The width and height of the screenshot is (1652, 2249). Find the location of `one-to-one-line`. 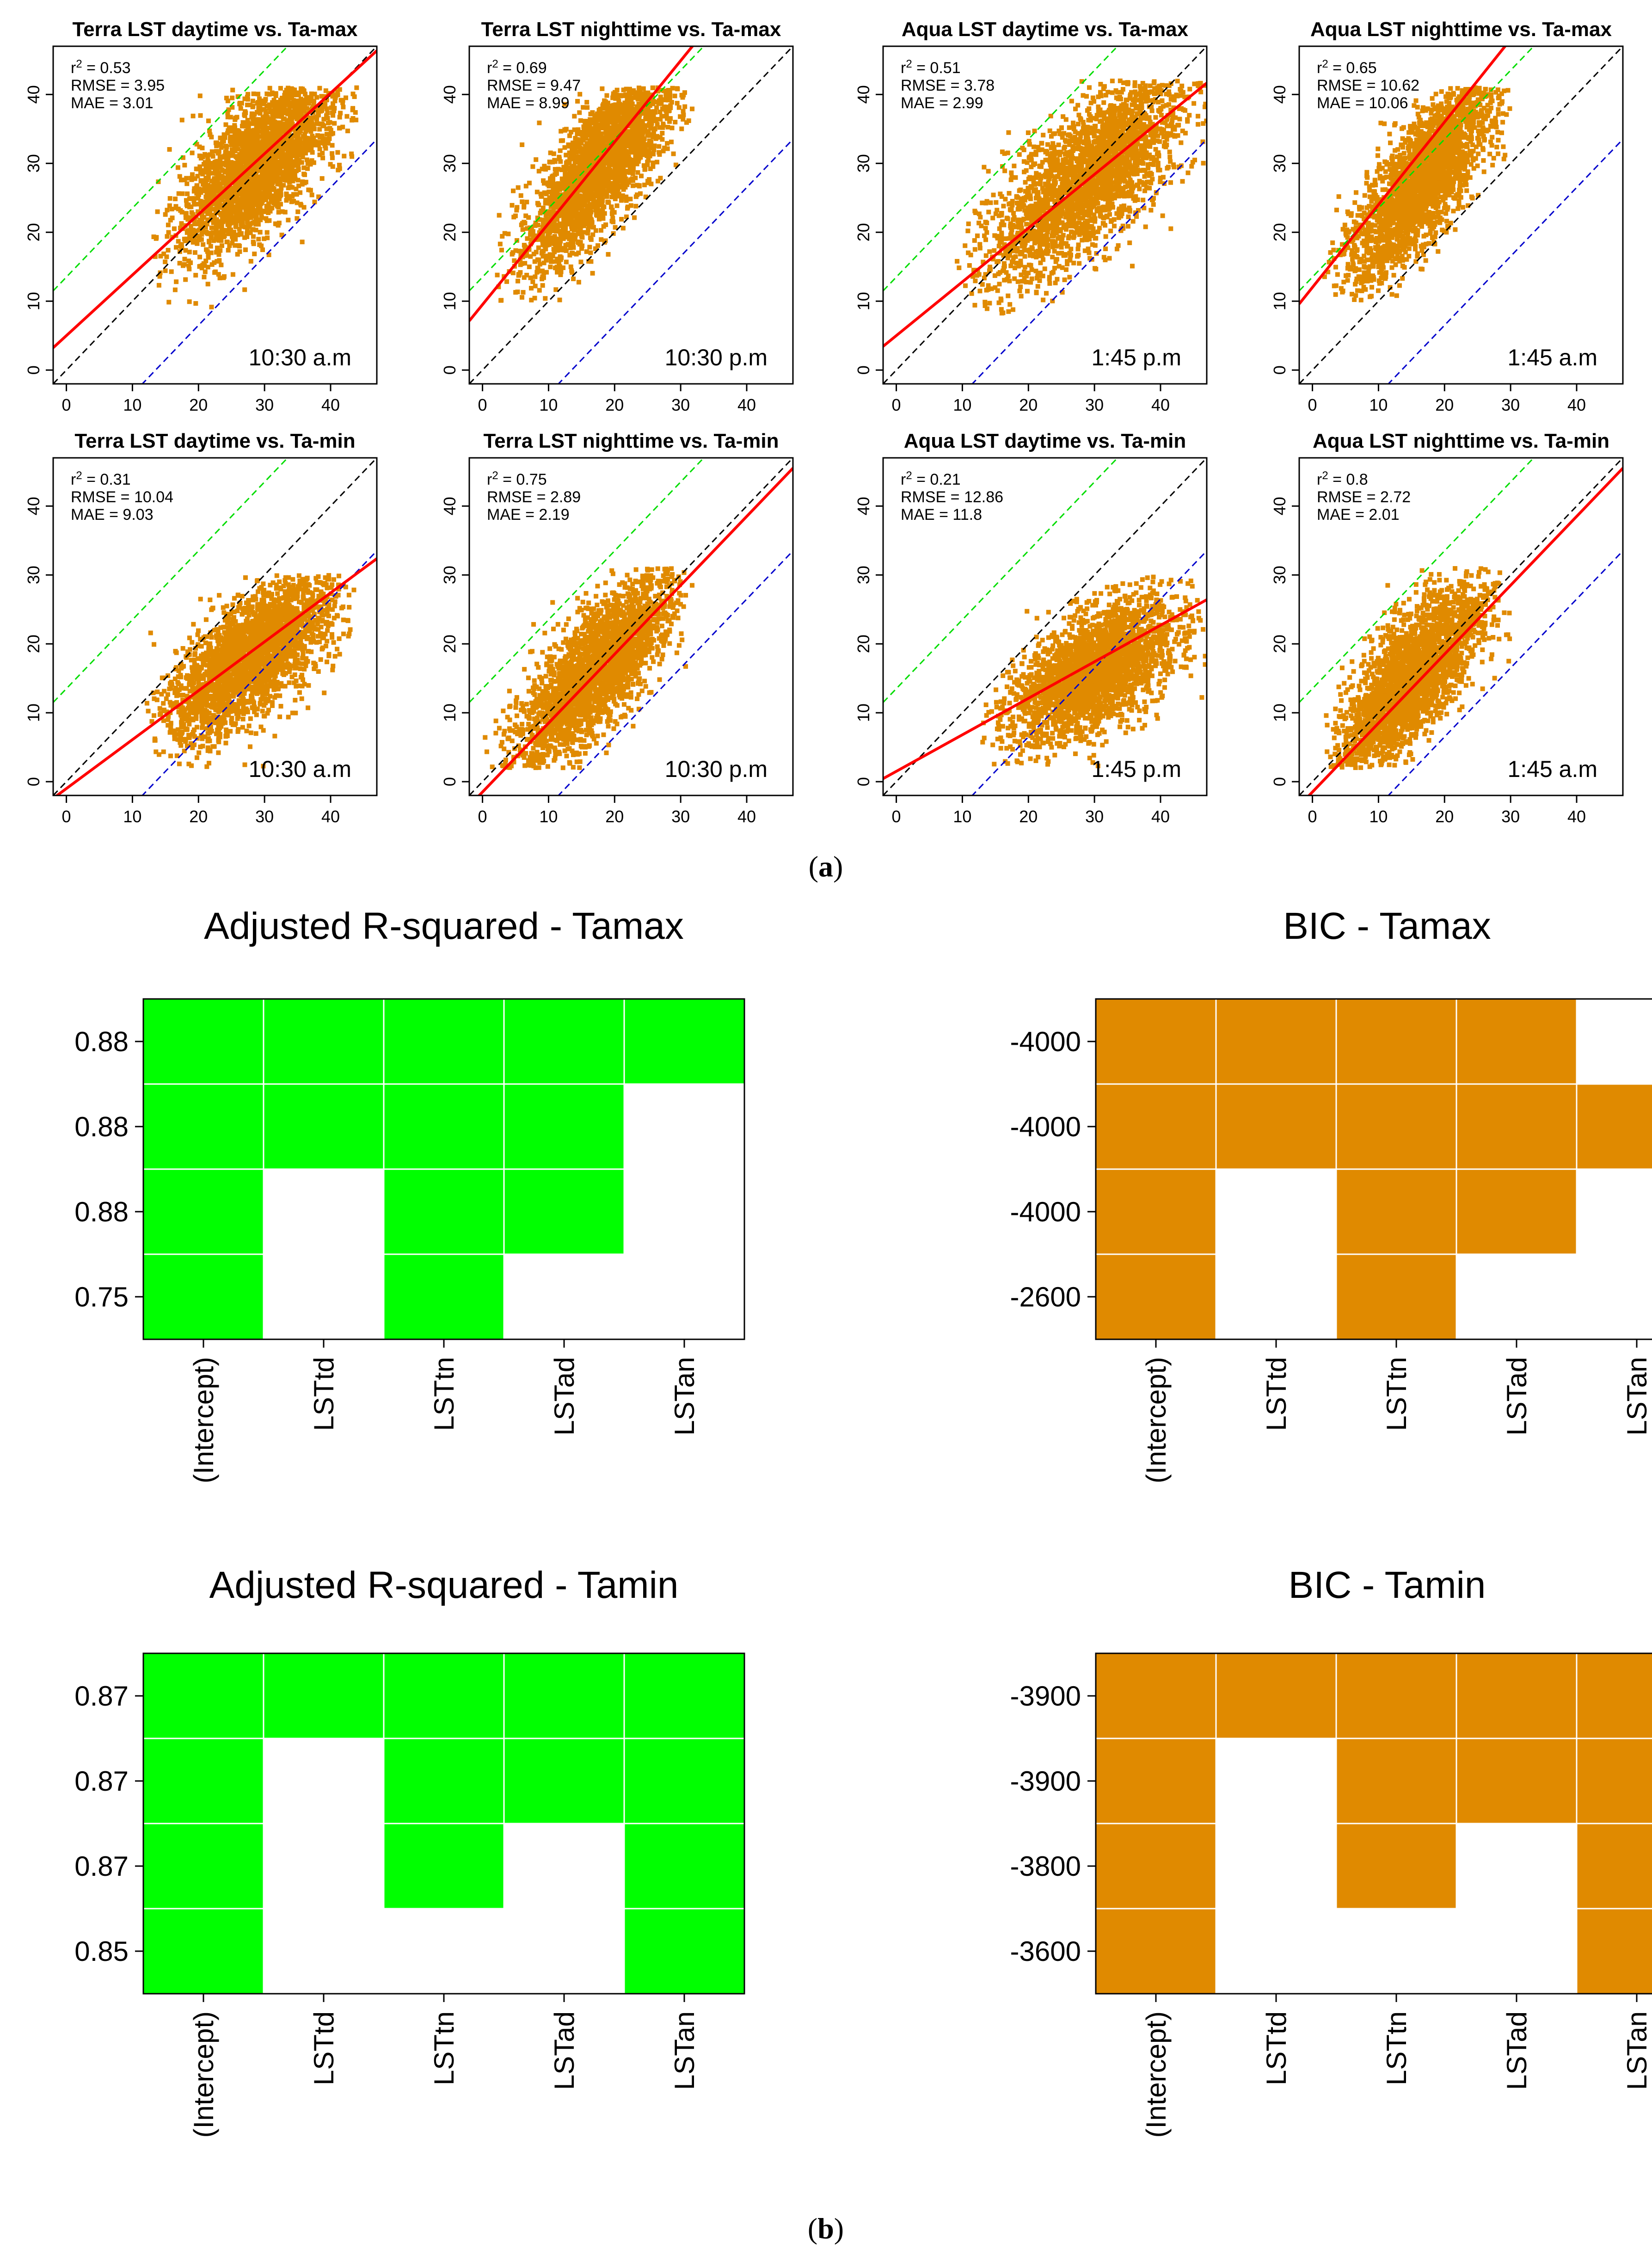

one-to-one-line is located at coordinates (631, 215).